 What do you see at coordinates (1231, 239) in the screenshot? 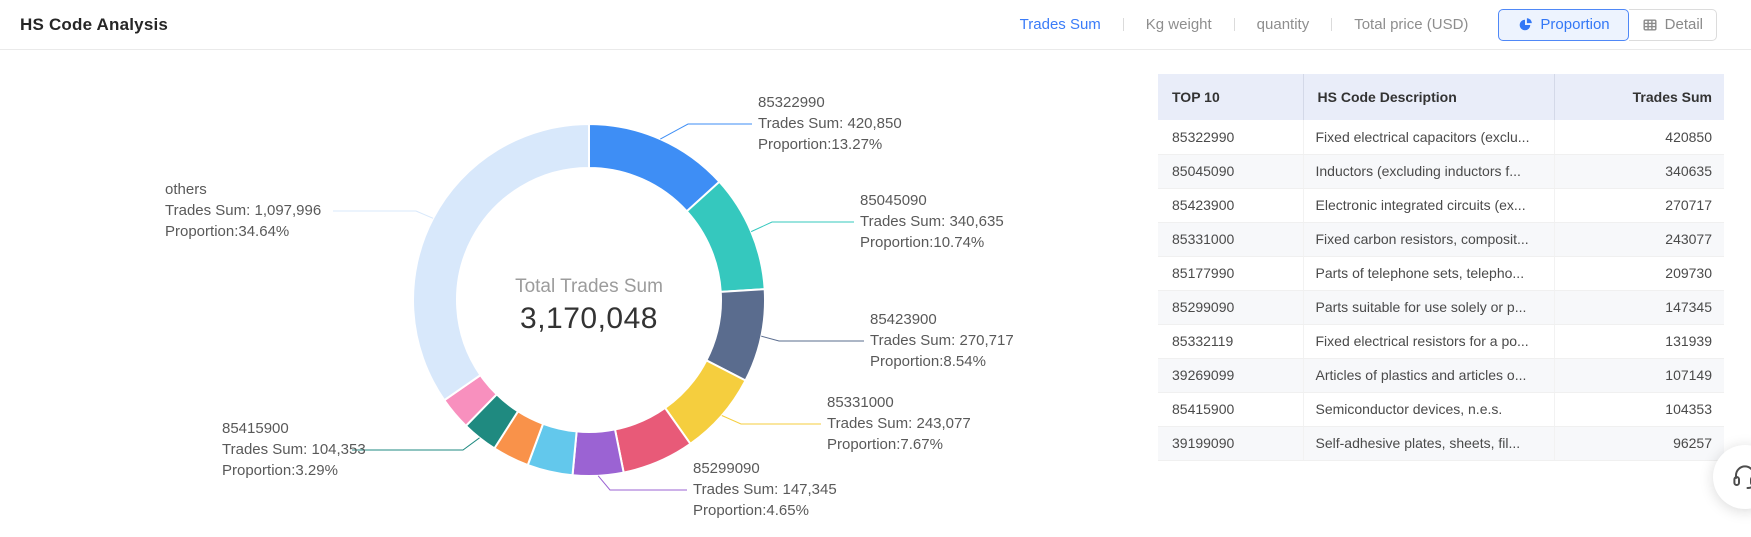
I see `cell-hs-code: 85331000` at bounding box center [1231, 239].